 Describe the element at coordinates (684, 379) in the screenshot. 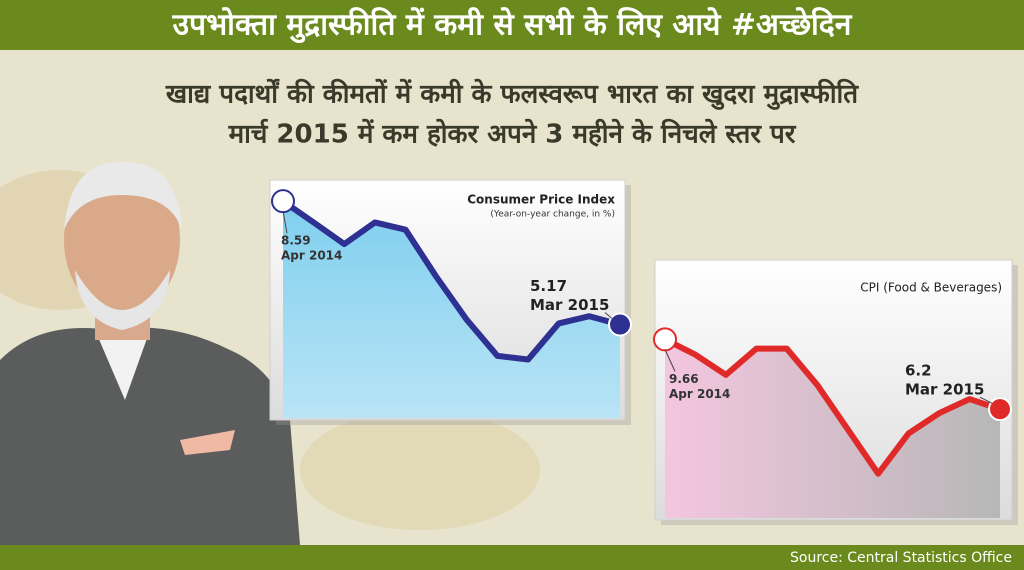

I see `value-label: 9.66` at that location.